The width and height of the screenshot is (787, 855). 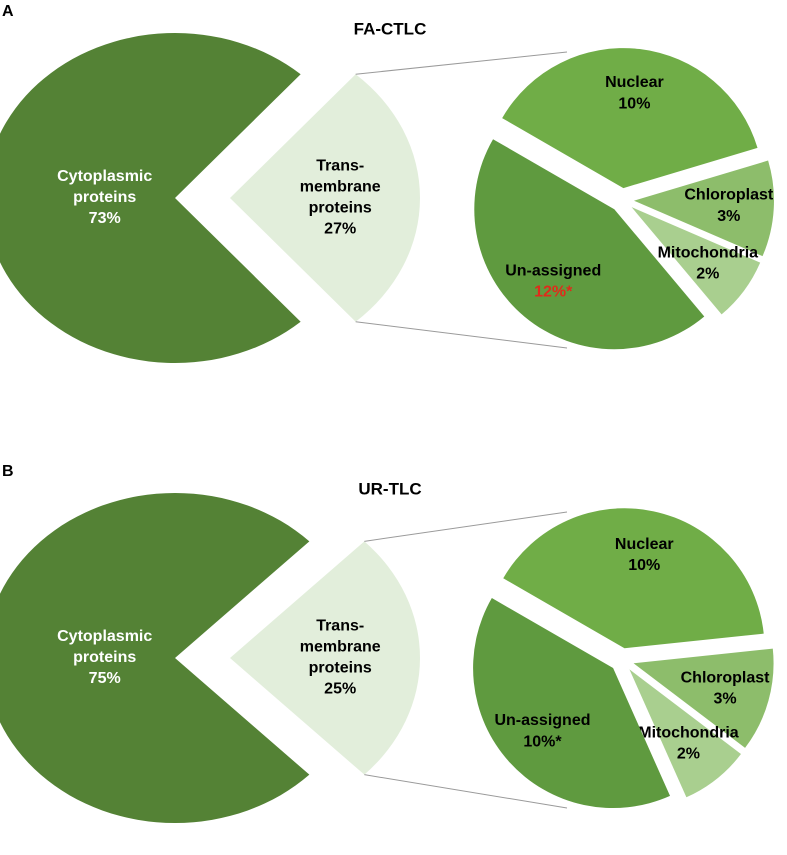 What do you see at coordinates (105, 678) in the screenshot?
I see `value-label: 75%` at bounding box center [105, 678].